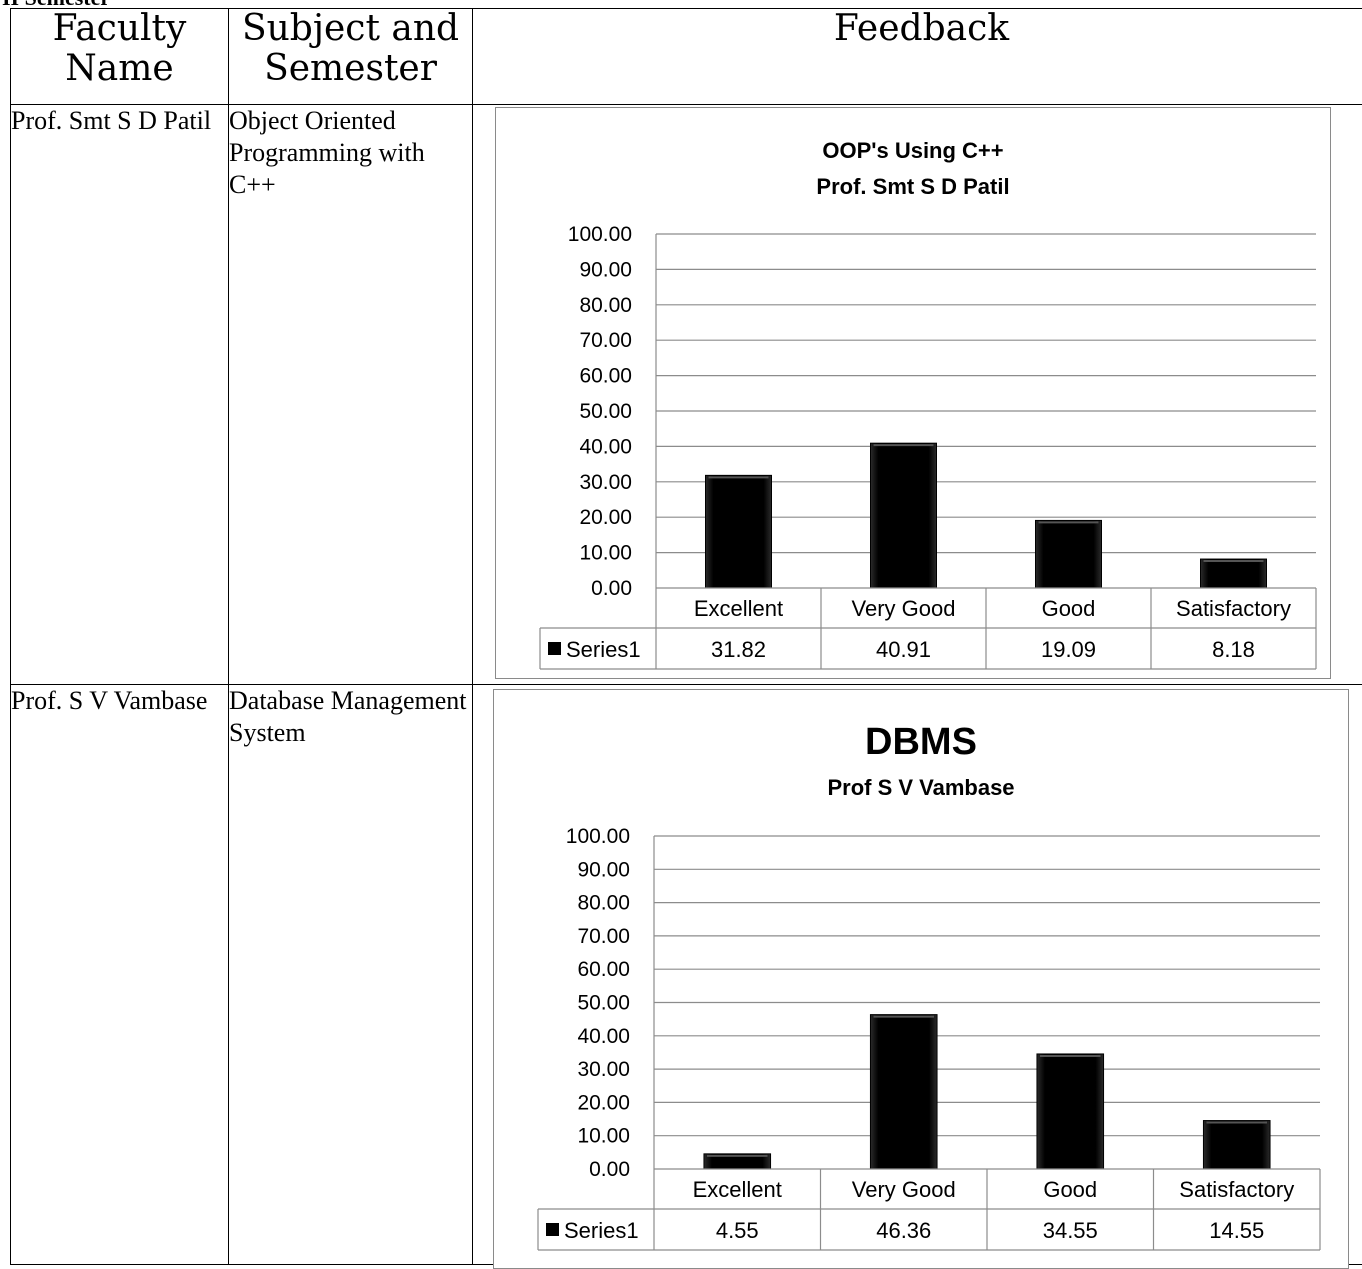 This screenshot has height=1269, width=1362. I want to click on chart-title: DBMS, so click(921, 742).